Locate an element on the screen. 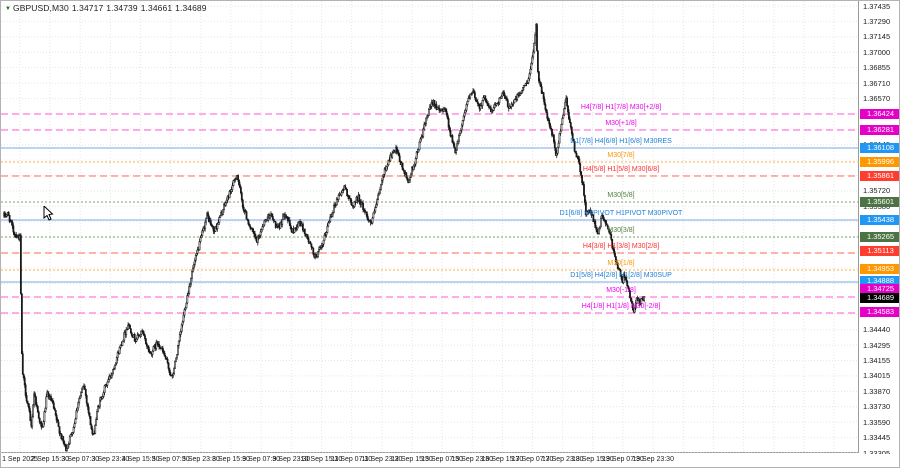  price-axis-label: 1.37435 is located at coordinates (877, 6).